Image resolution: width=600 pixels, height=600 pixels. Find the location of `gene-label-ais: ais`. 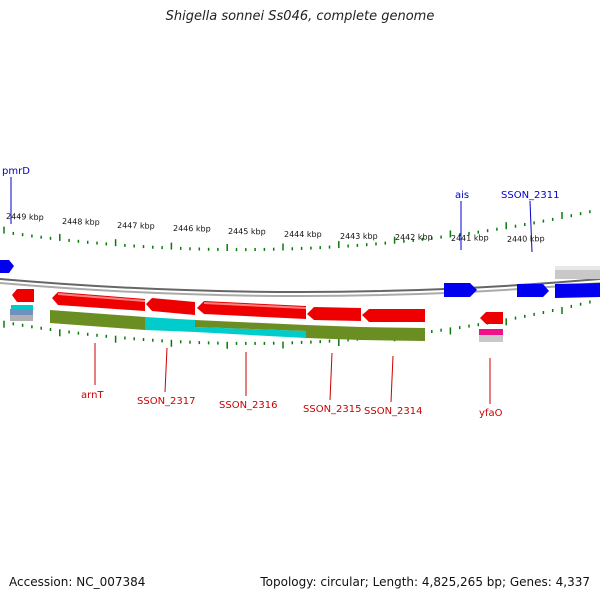

gene-label-ais: ais is located at coordinates (462, 195).